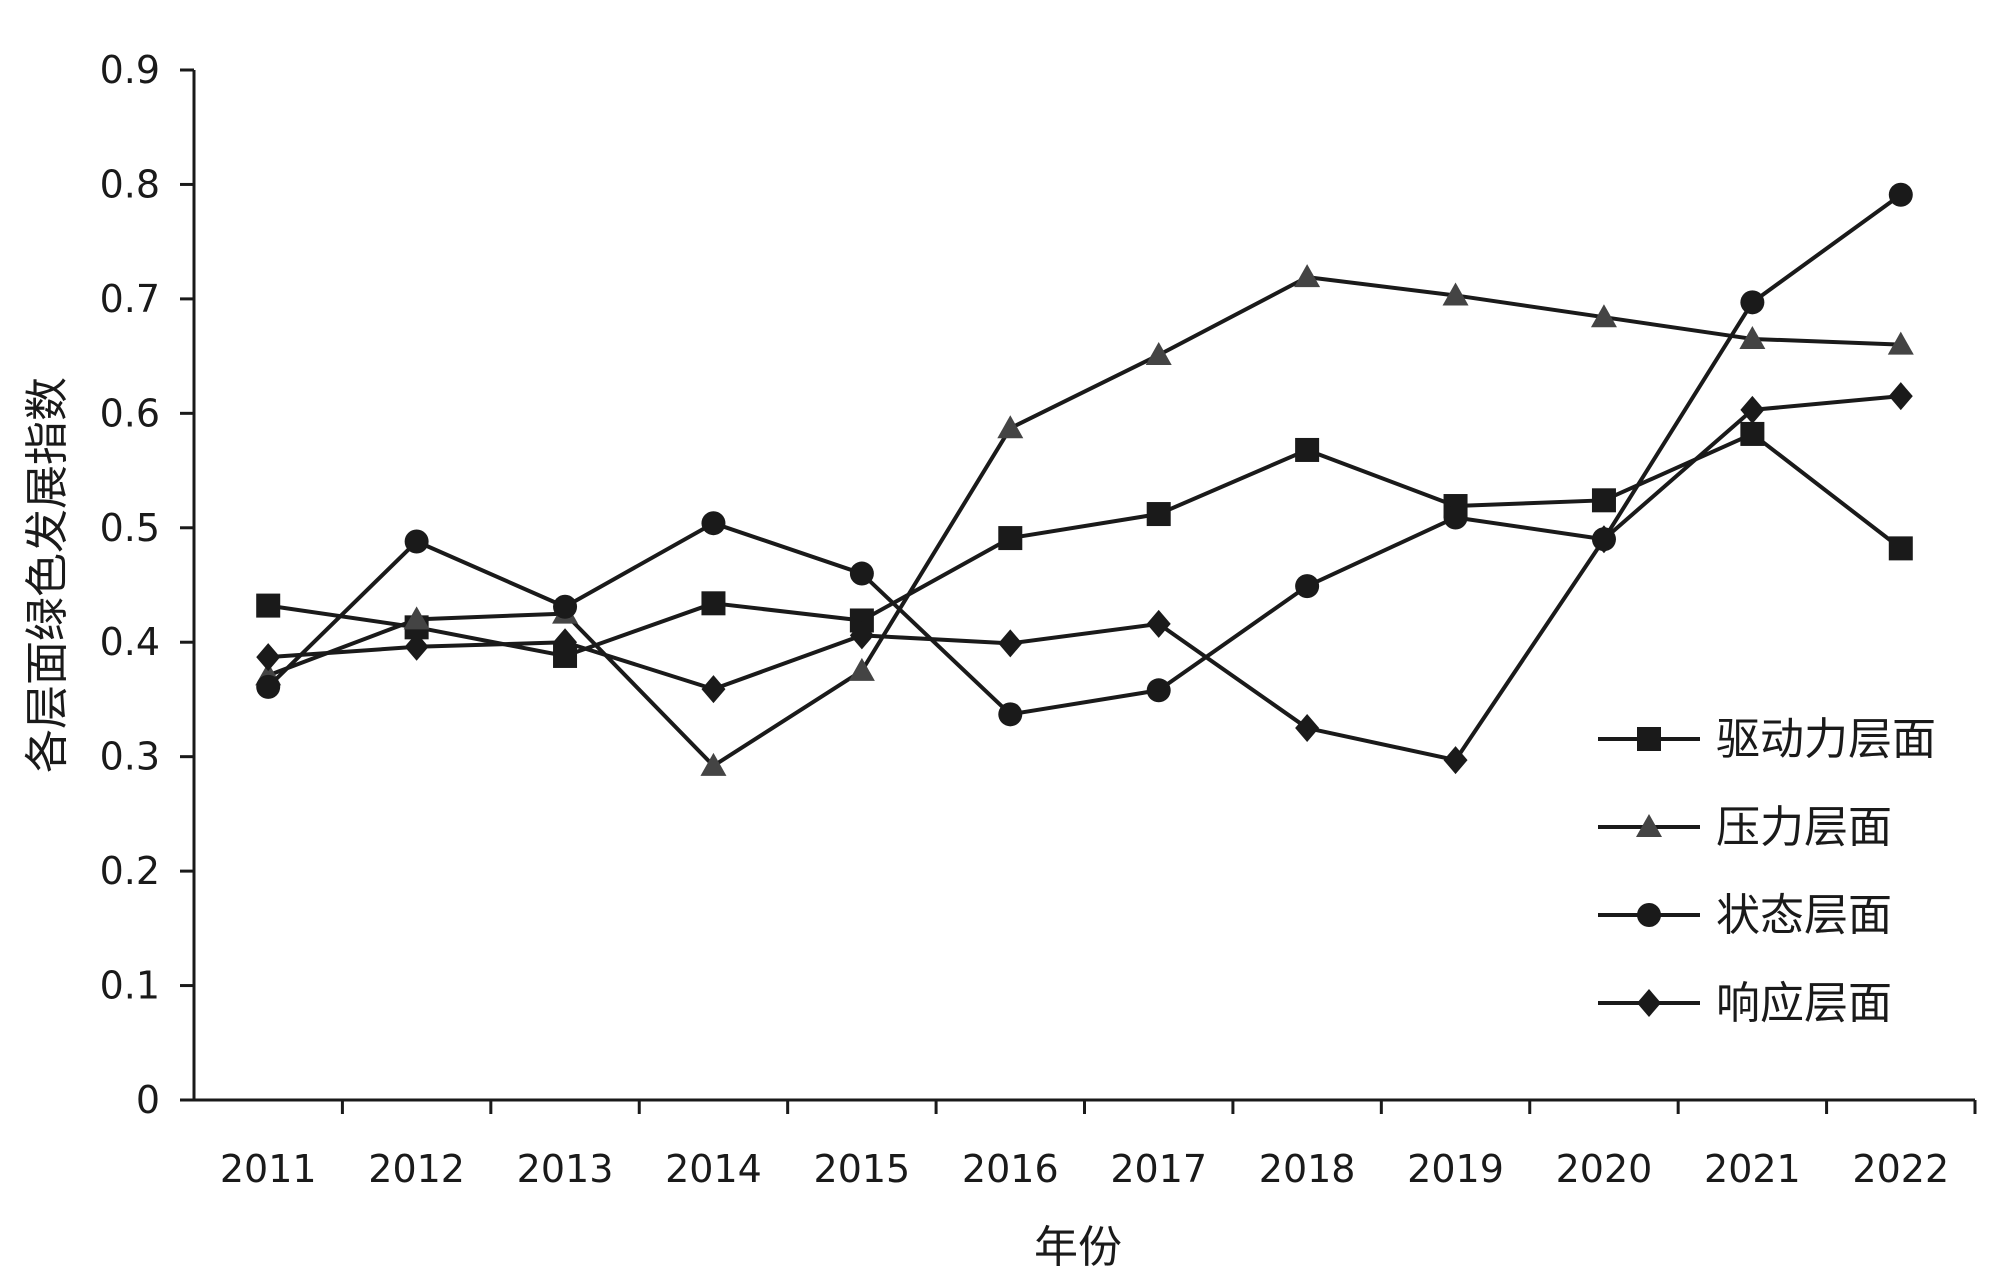 The height and width of the screenshot is (1285, 2000). What do you see at coordinates (130, 757) in the screenshot?
I see `y-tick-label: 0.3` at bounding box center [130, 757].